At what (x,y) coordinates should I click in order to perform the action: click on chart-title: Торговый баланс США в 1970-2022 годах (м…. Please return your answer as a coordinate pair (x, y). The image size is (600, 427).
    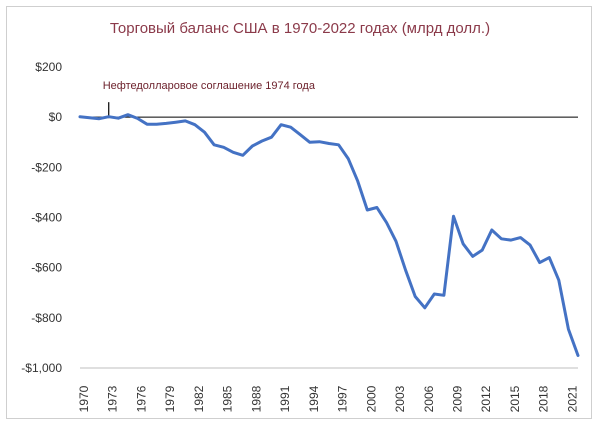
    Looking at the image, I should click on (300, 28).